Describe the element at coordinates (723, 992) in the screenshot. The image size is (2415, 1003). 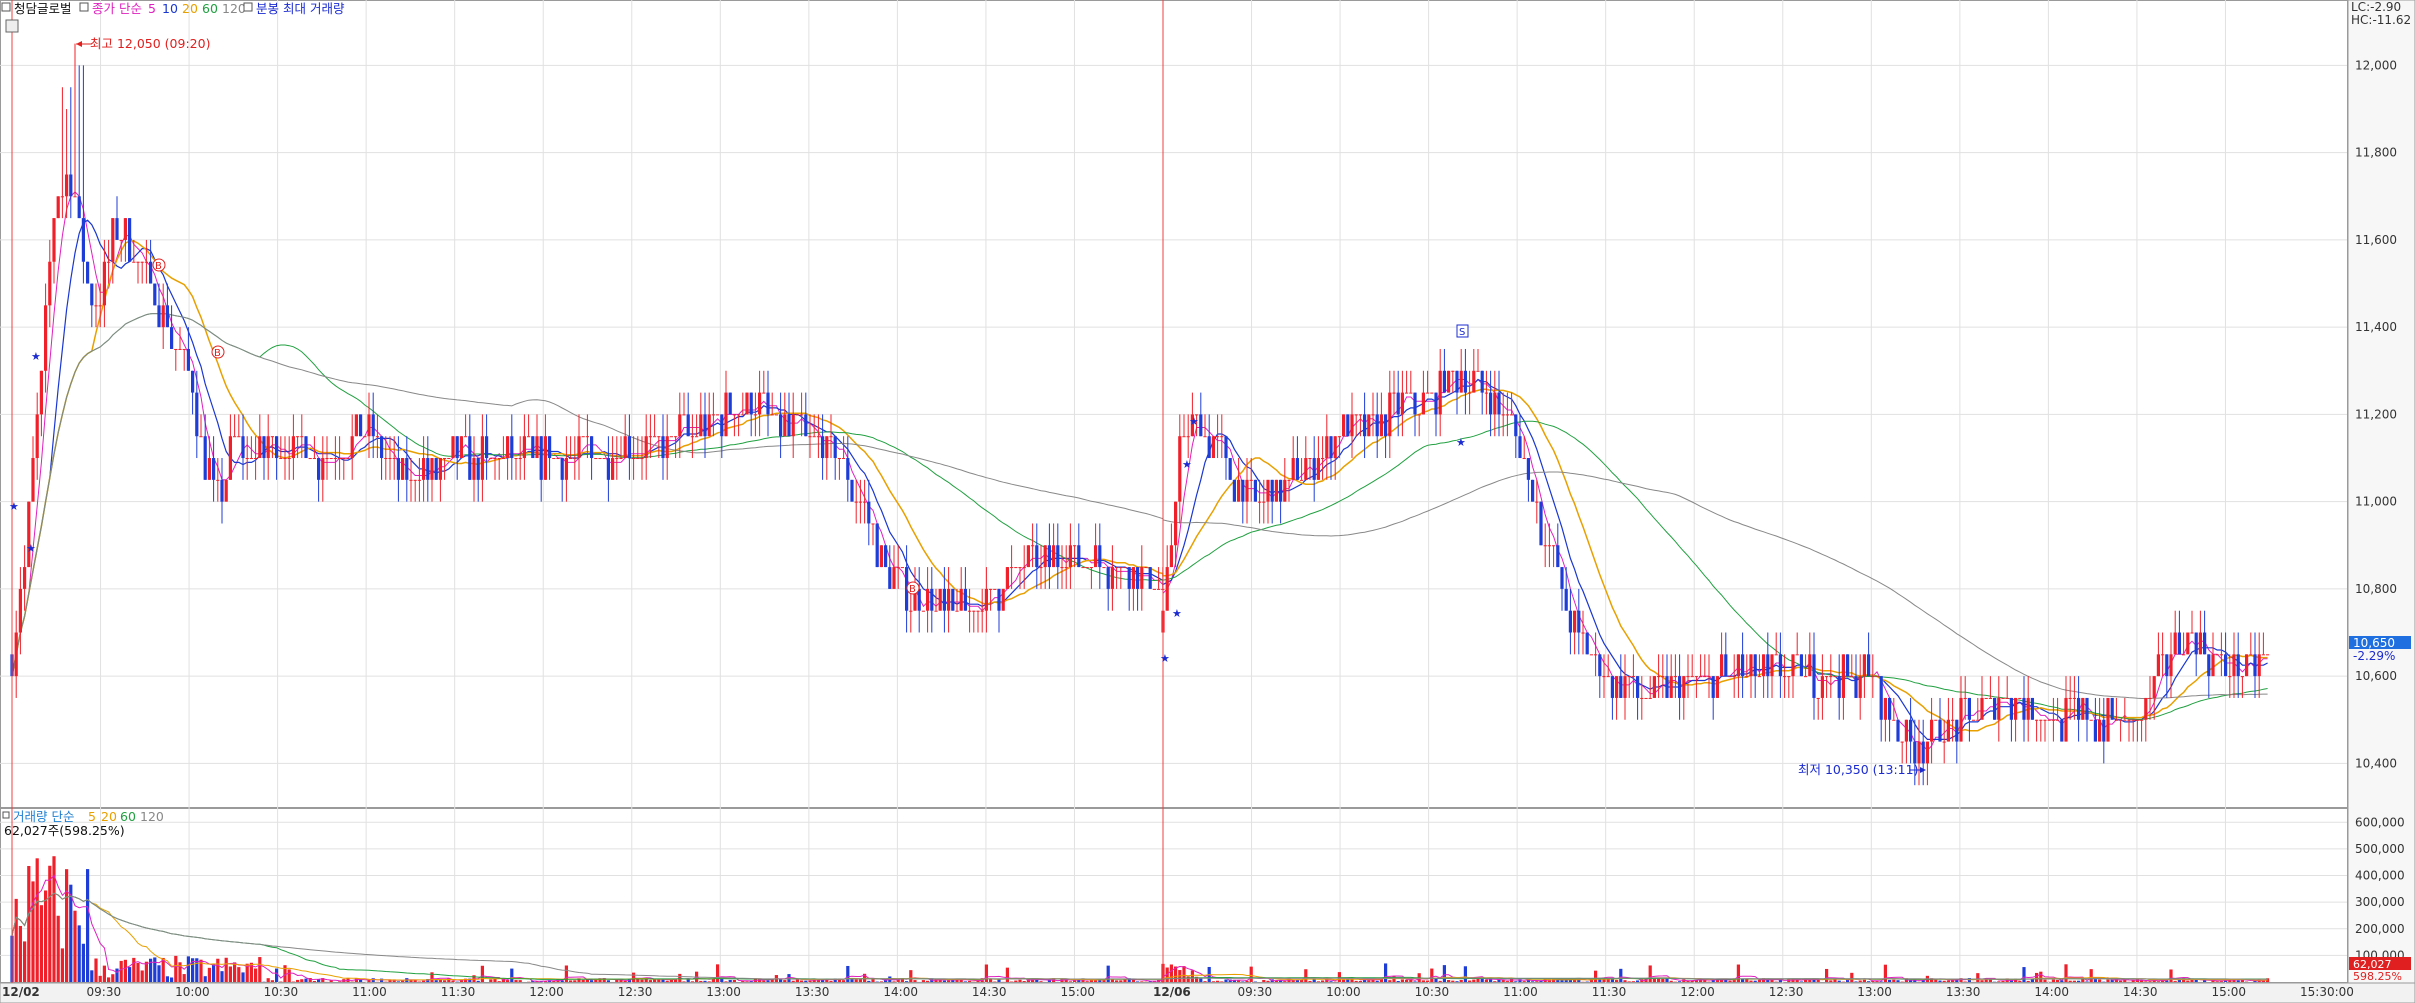
I see `time-tick-label: 13:00` at that location.